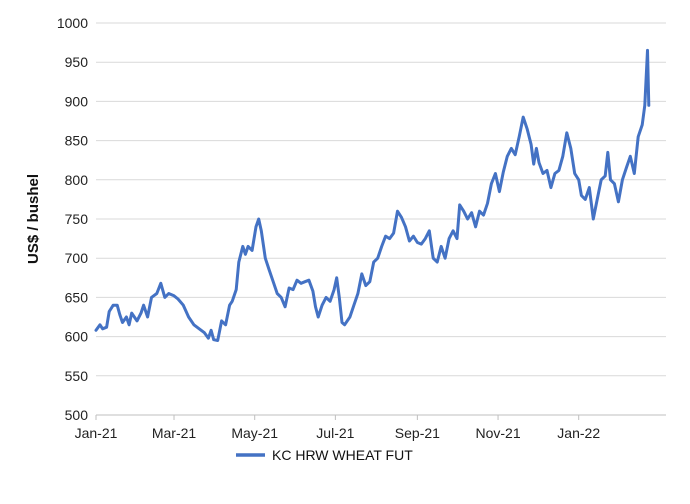 Image resolution: width=690 pixels, height=504 pixels. Describe the element at coordinates (77, 376) in the screenshot. I see `y-tick-label: 550` at that location.